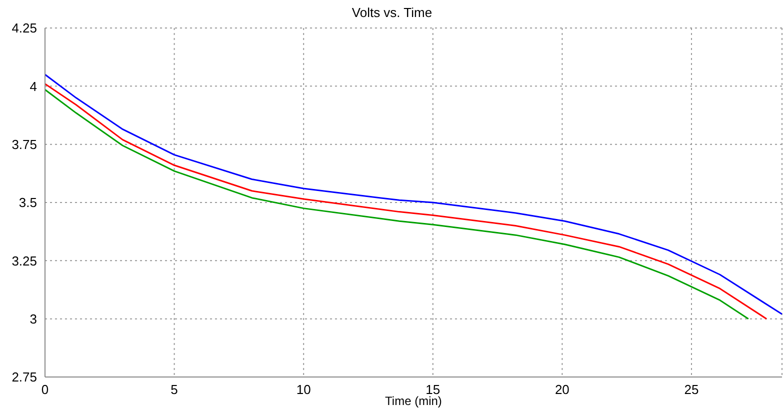 Image resolution: width=784 pixels, height=411 pixels. I want to click on y-tick-label: 4.25, so click(24, 28).